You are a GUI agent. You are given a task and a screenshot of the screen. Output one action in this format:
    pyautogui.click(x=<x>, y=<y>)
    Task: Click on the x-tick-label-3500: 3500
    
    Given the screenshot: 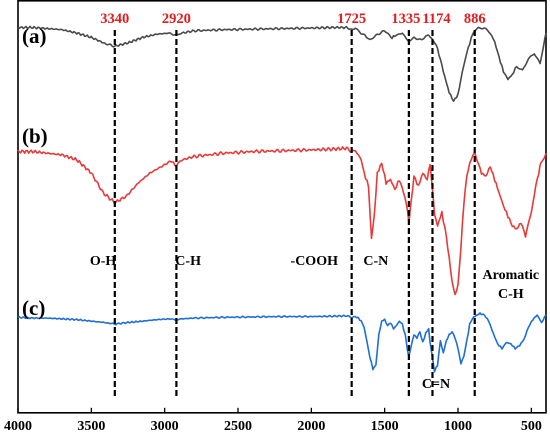 What is the action you would take?
    pyautogui.click(x=91, y=426)
    